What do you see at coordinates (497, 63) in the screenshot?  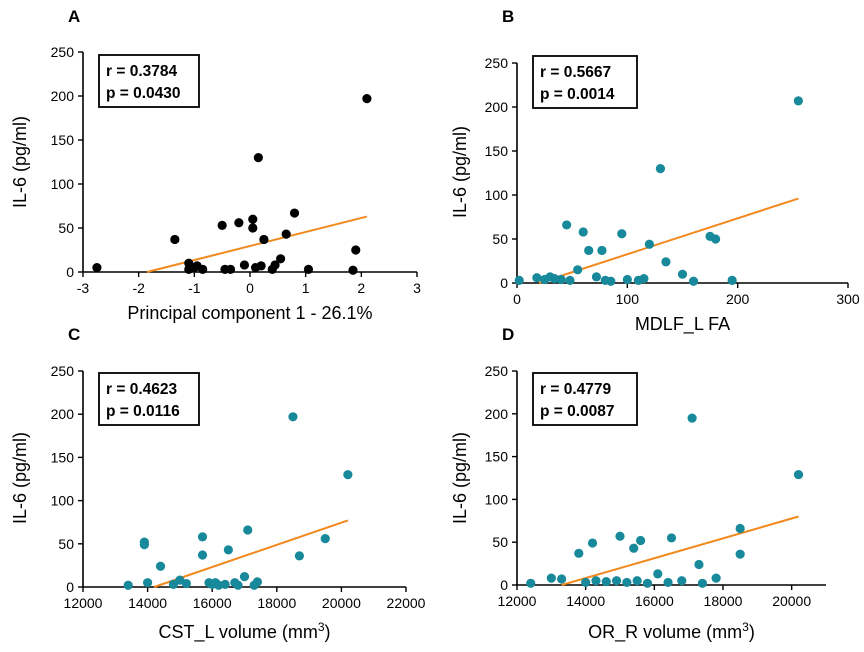 I see `panel-b-y-tick-label: 250` at bounding box center [497, 63].